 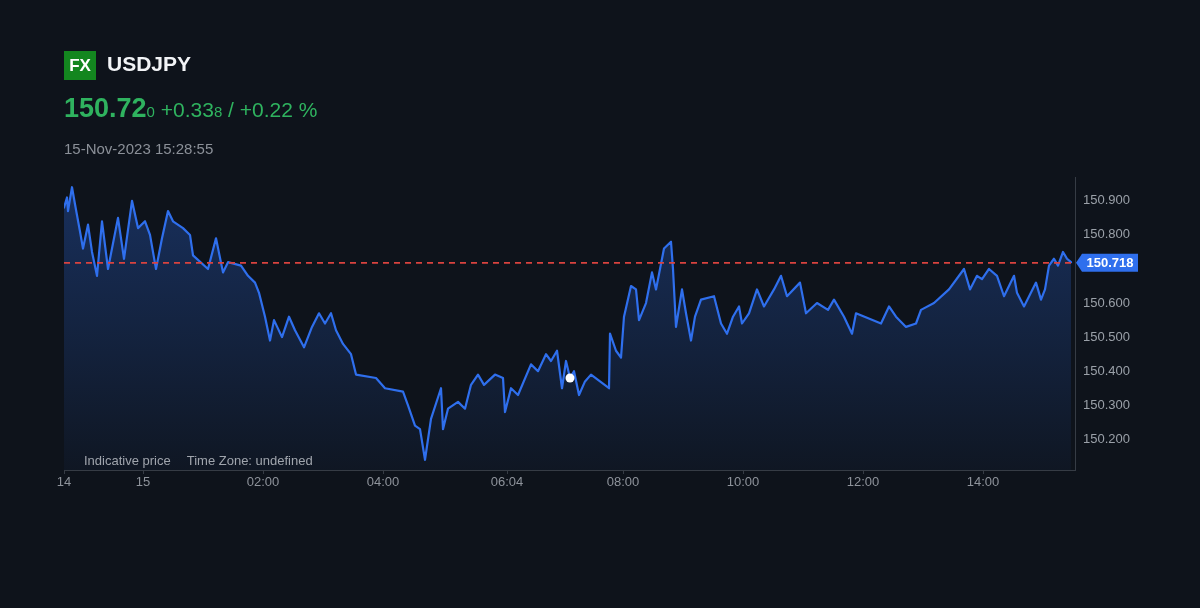 I want to click on x-tick-label: 06:04, so click(x=507, y=482).